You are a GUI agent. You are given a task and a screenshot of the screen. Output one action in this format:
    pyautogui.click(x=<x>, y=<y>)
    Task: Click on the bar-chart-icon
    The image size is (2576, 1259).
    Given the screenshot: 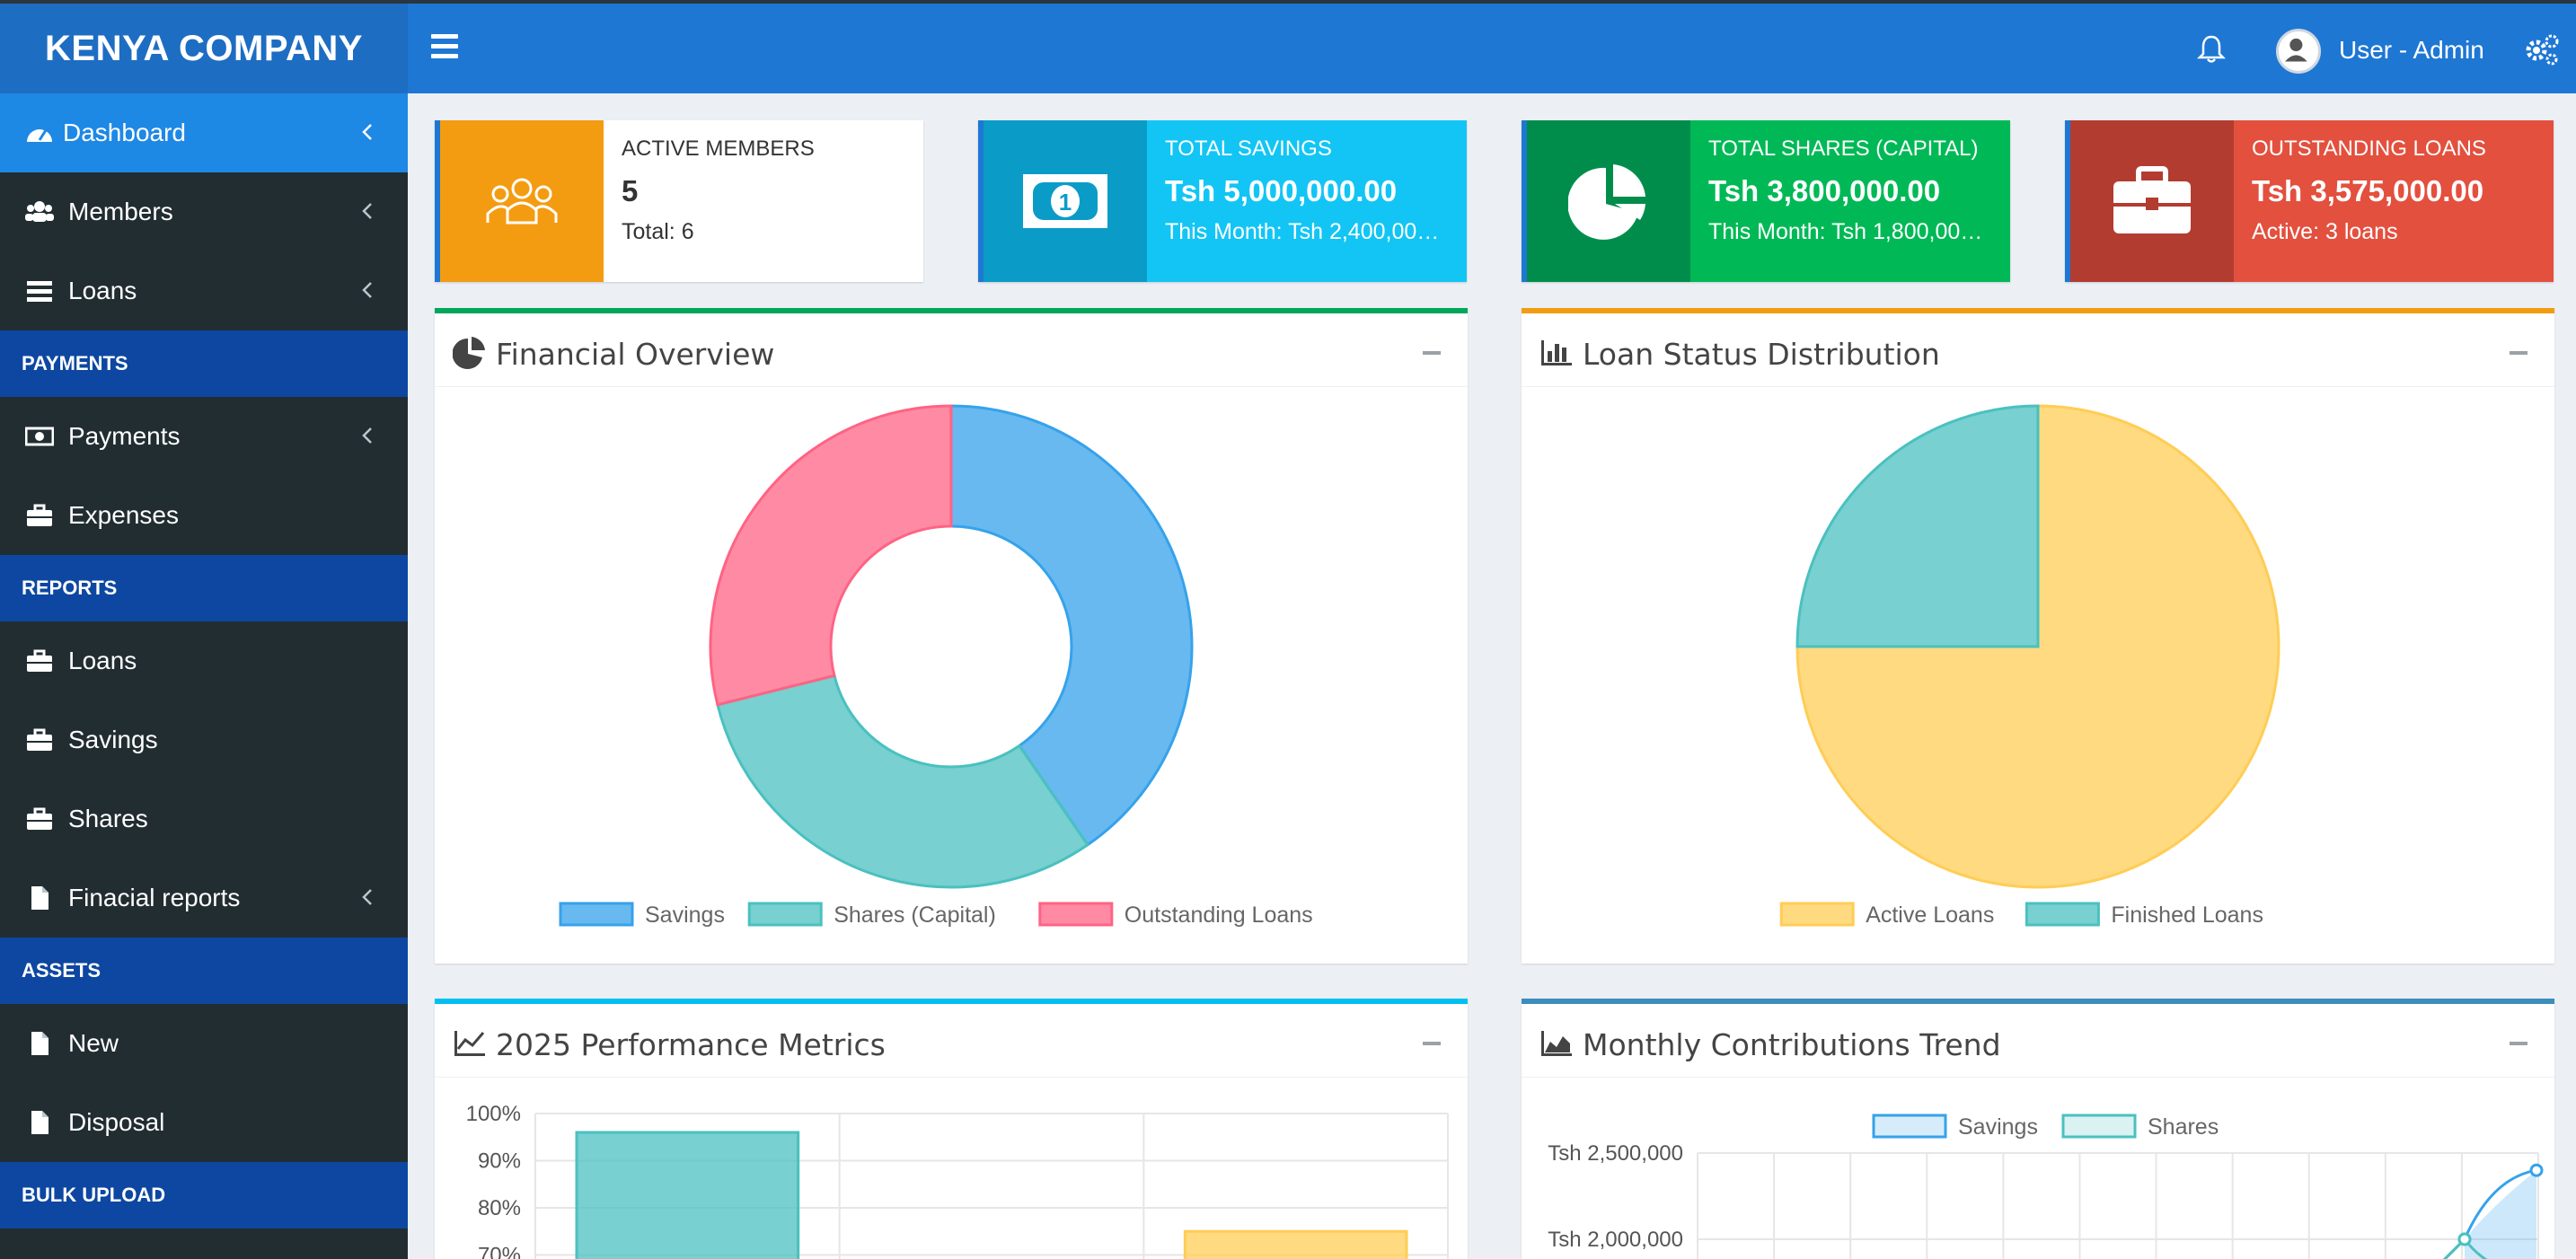 What is the action you would take?
    pyautogui.click(x=1556, y=352)
    